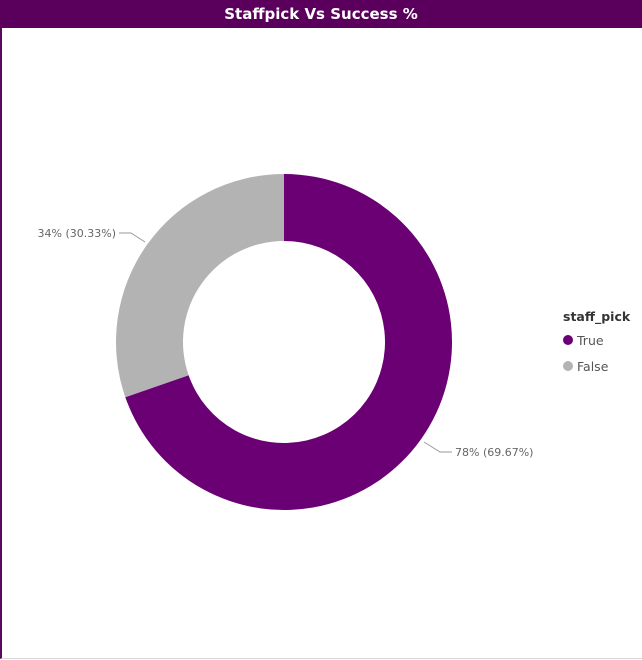 The image size is (642, 660). What do you see at coordinates (132, 237) in the screenshot?
I see `leader-line-false` at bounding box center [132, 237].